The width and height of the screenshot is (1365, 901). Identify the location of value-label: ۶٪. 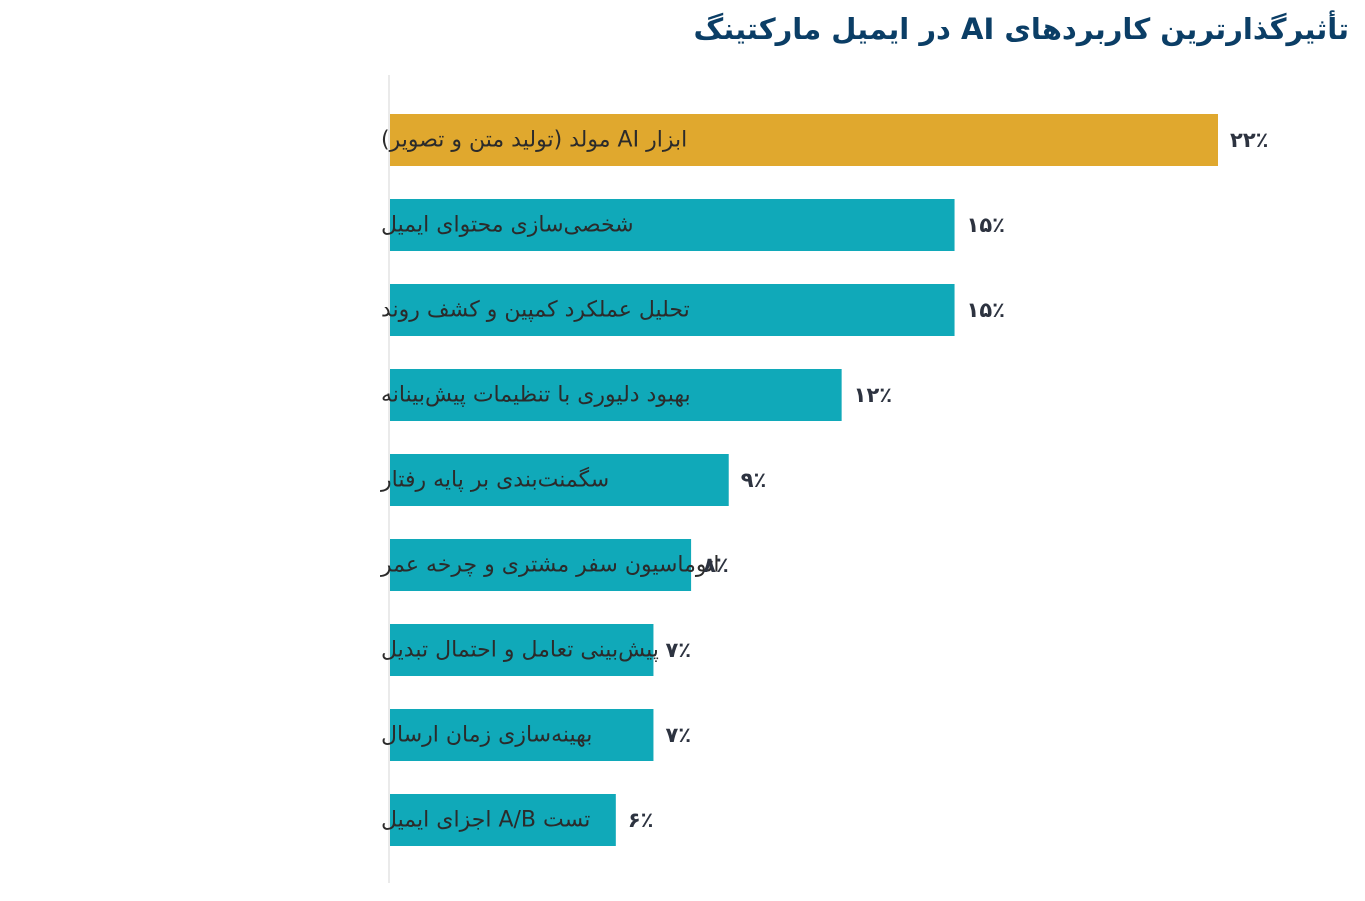
(641, 820).